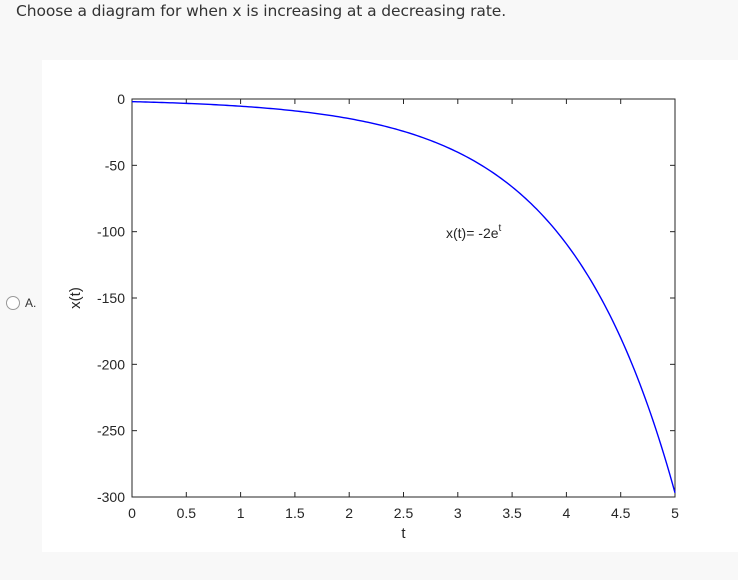 The height and width of the screenshot is (580, 738). Describe the element at coordinates (111, 431) in the screenshot. I see `y-tick-label: -250` at that location.